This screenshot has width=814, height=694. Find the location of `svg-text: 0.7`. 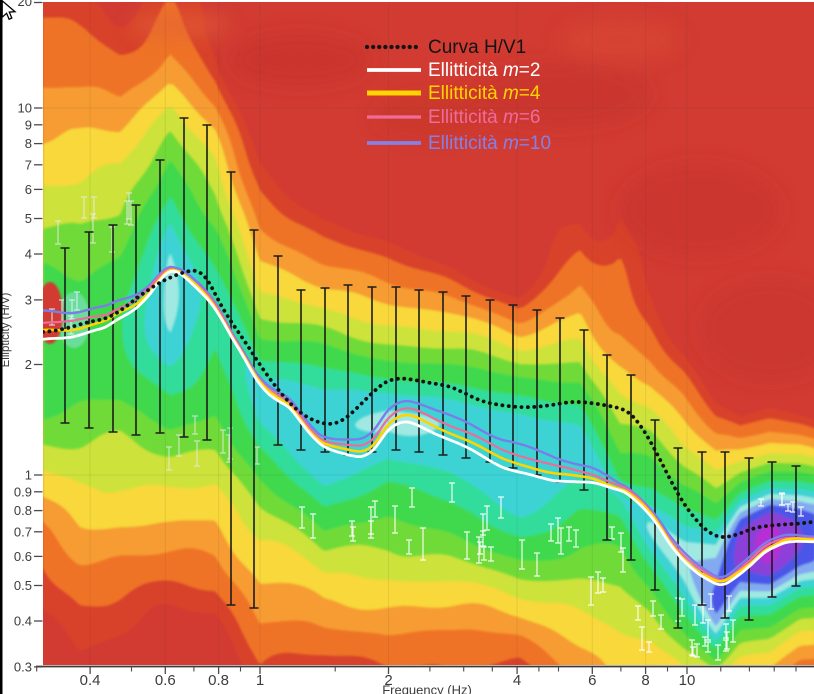

svg-text: 0.7 is located at coordinates (23, 531).